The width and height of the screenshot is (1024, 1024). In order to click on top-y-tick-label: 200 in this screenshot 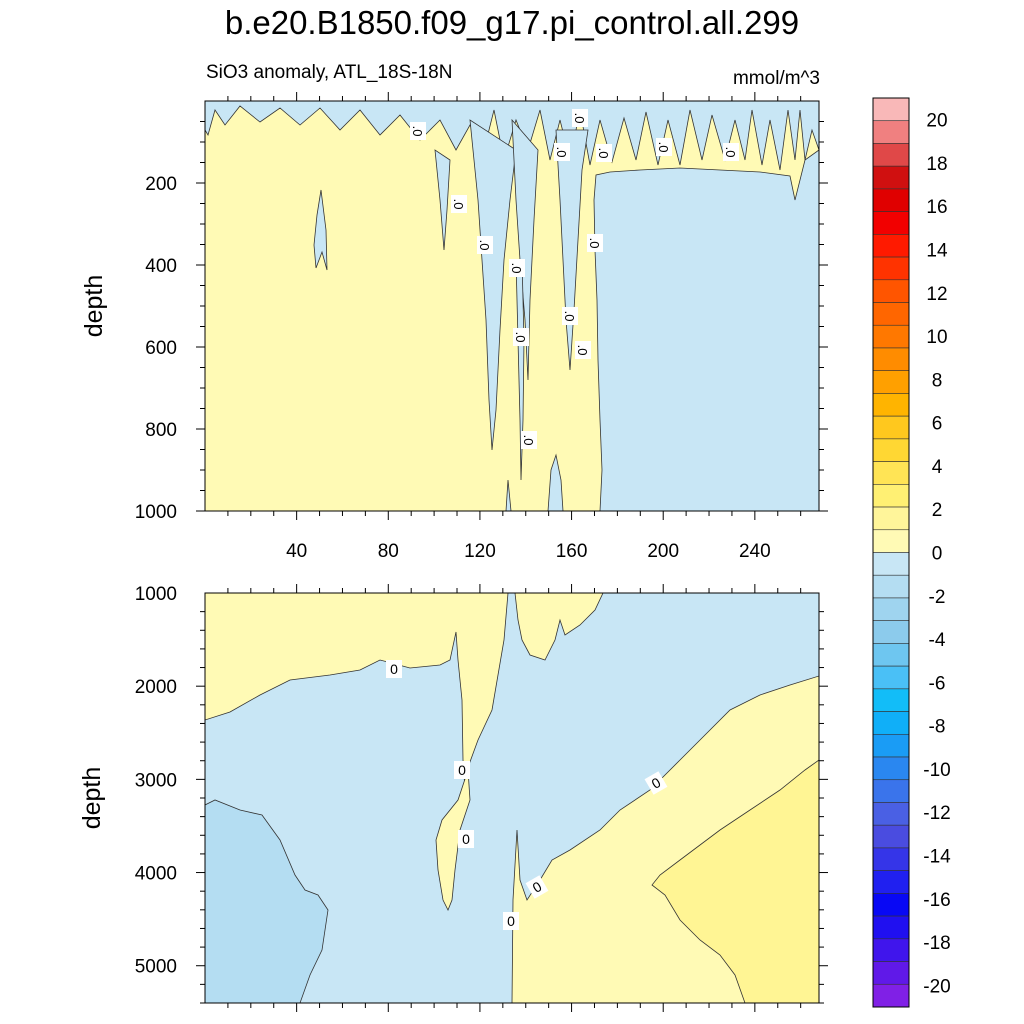, I will do `click(161, 184)`.